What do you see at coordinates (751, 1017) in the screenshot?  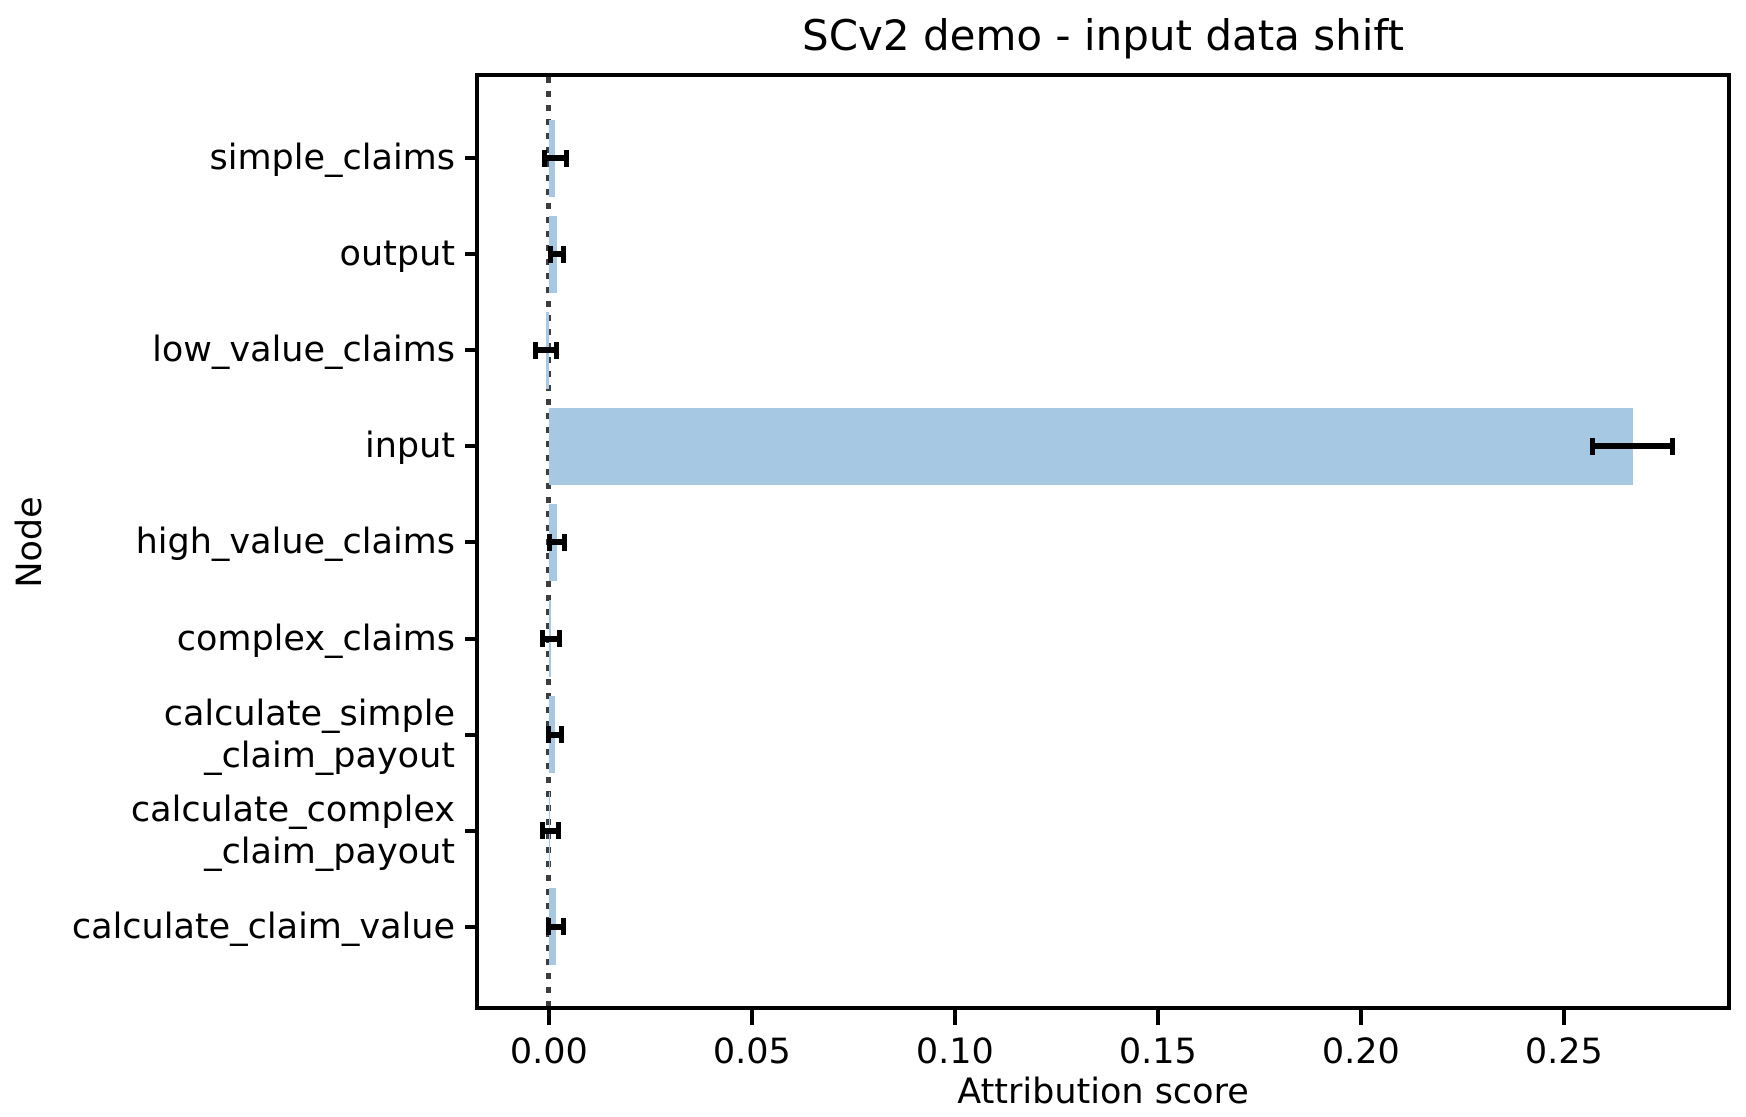 I see `x-tick-0.05` at bounding box center [751, 1017].